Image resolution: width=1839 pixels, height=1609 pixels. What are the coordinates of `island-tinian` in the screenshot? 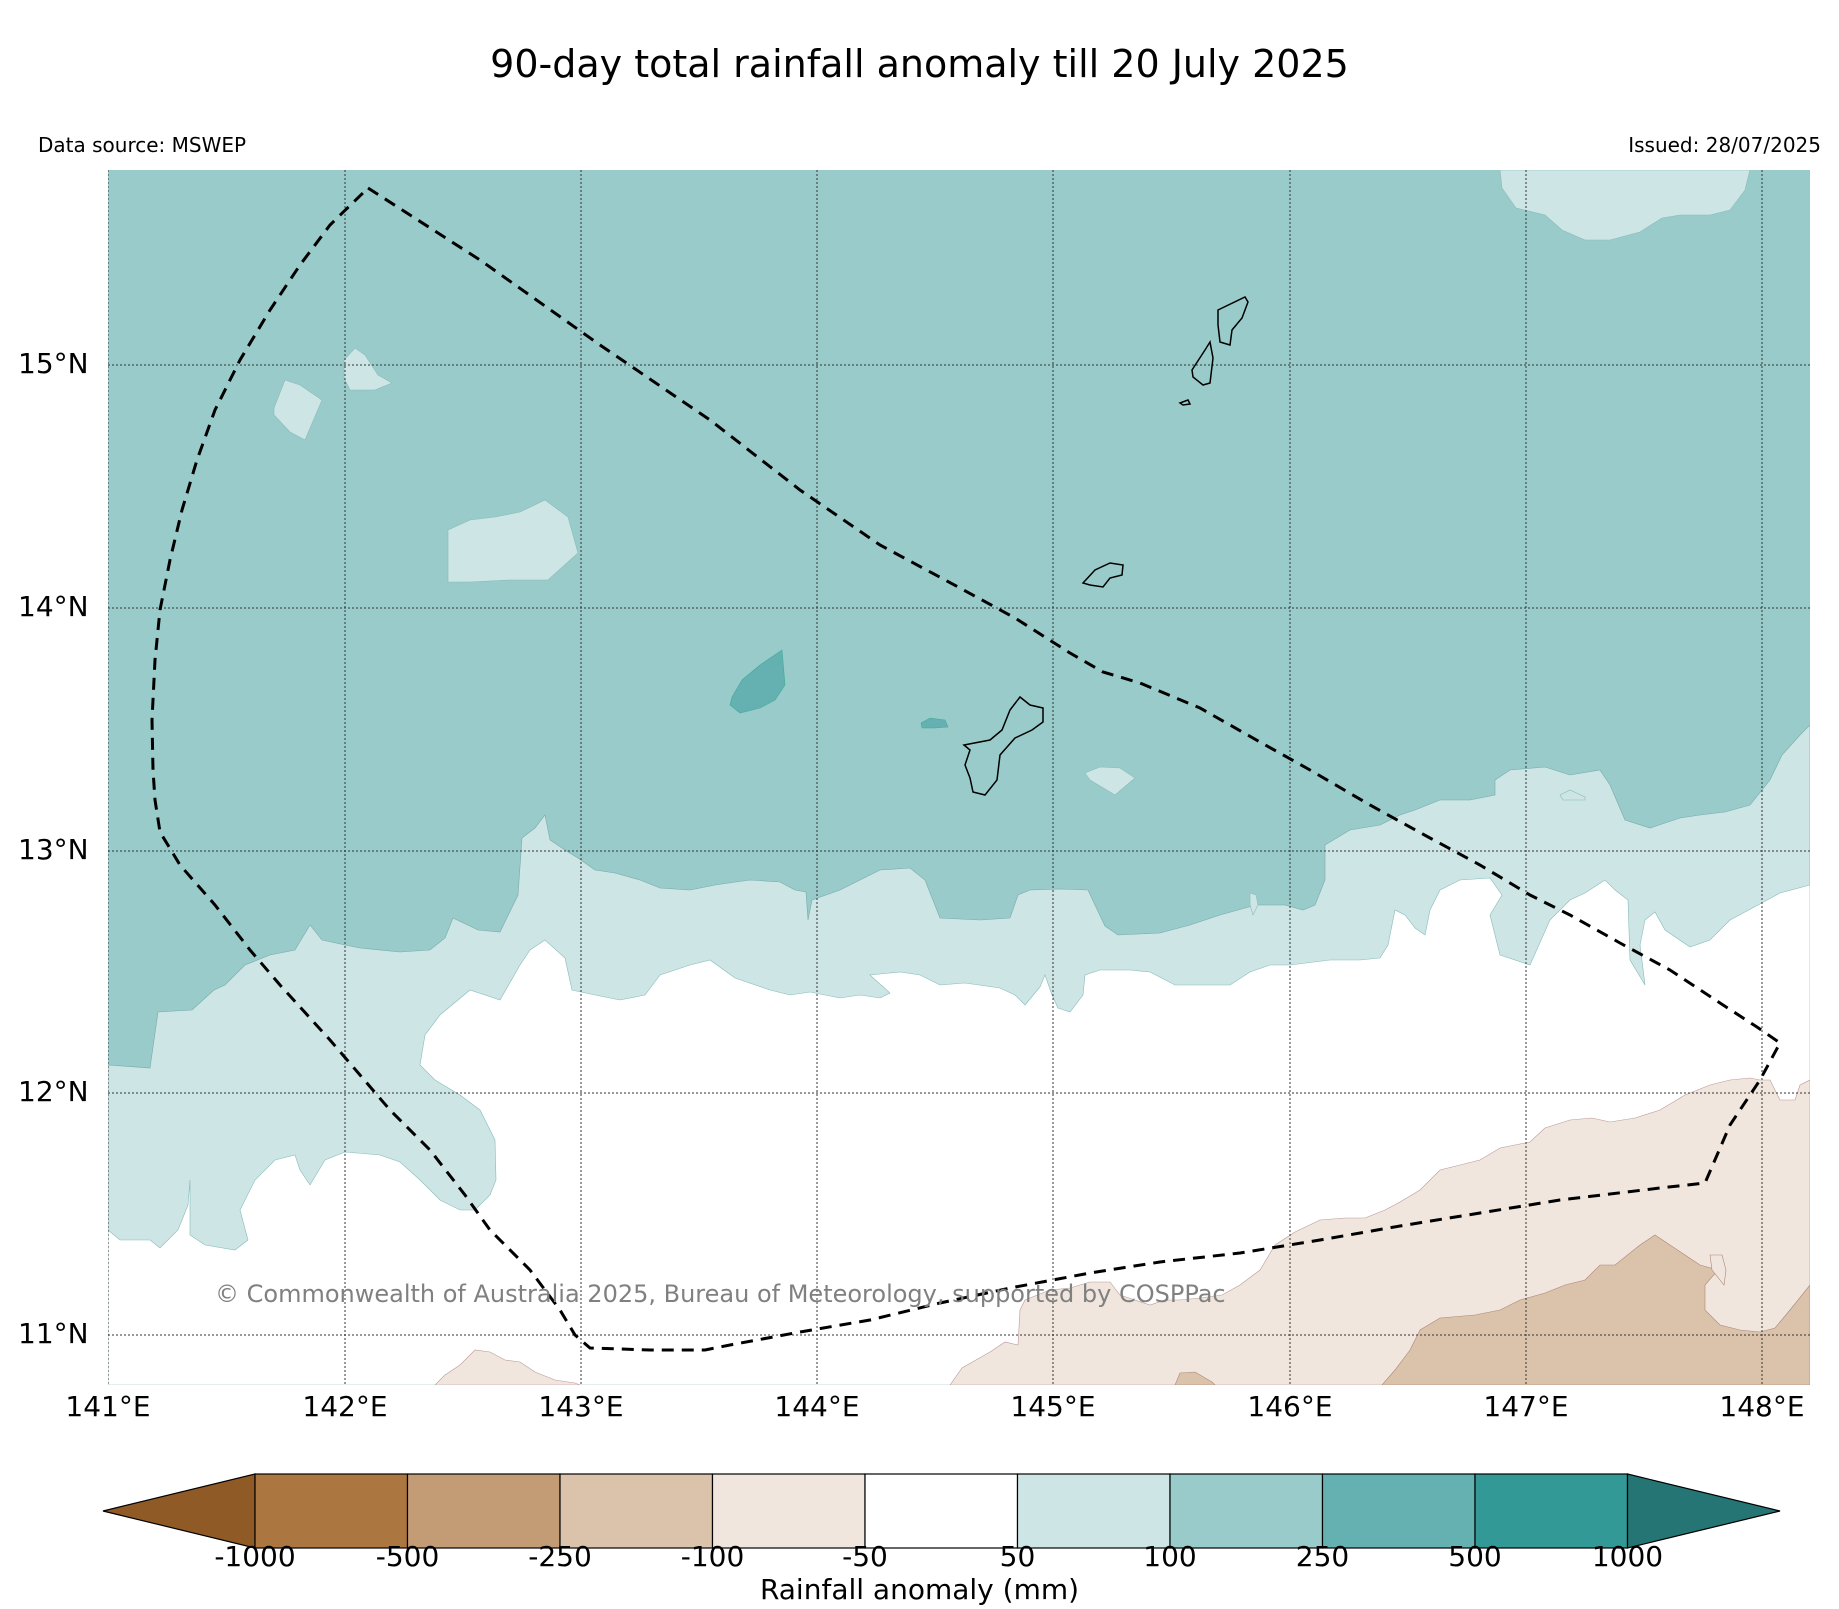 It's located at (1202, 362).